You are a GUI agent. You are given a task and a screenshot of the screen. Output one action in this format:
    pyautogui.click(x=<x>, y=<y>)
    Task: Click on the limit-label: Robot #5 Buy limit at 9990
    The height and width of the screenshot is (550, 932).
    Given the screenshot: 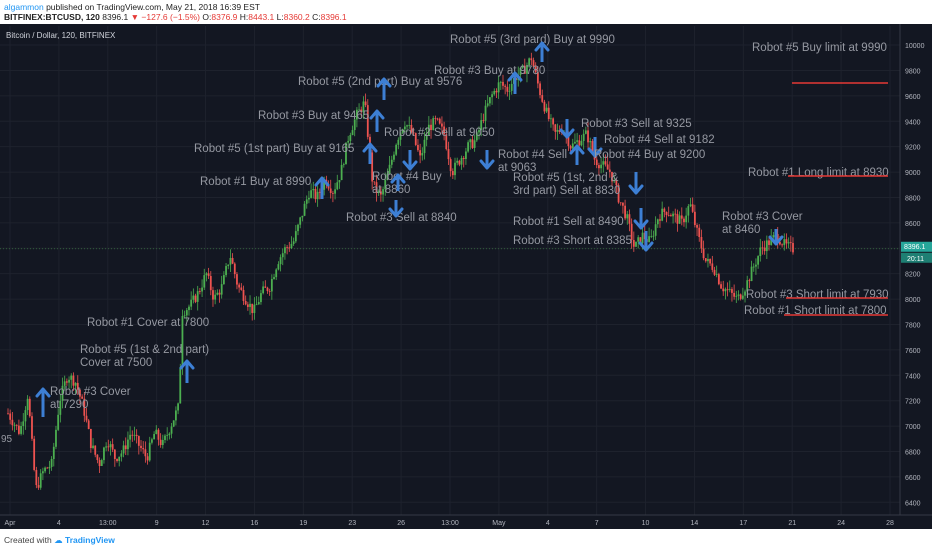 What is the action you would take?
    pyautogui.click(x=819, y=48)
    